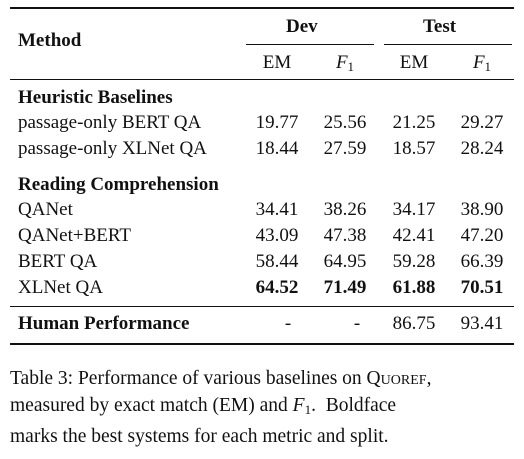 The height and width of the screenshot is (459, 524). What do you see at coordinates (277, 62) in the screenshot?
I see `dev-em-header: EM` at bounding box center [277, 62].